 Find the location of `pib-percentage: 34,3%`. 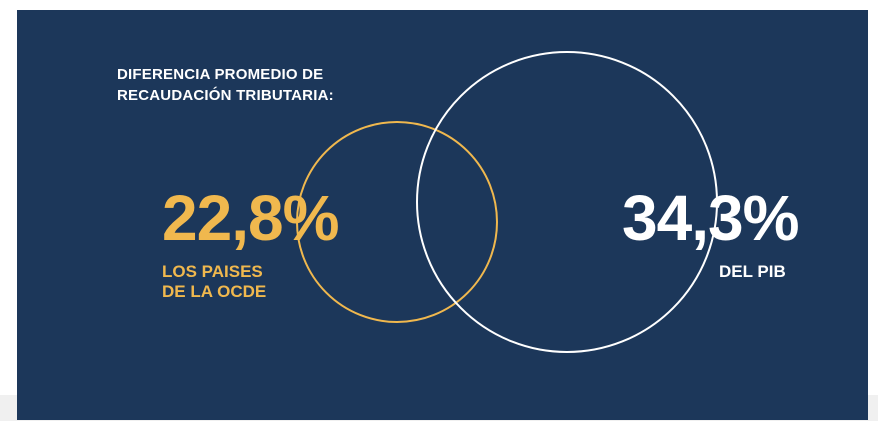

pib-percentage: 34,3% is located at coordinates (710, 218).